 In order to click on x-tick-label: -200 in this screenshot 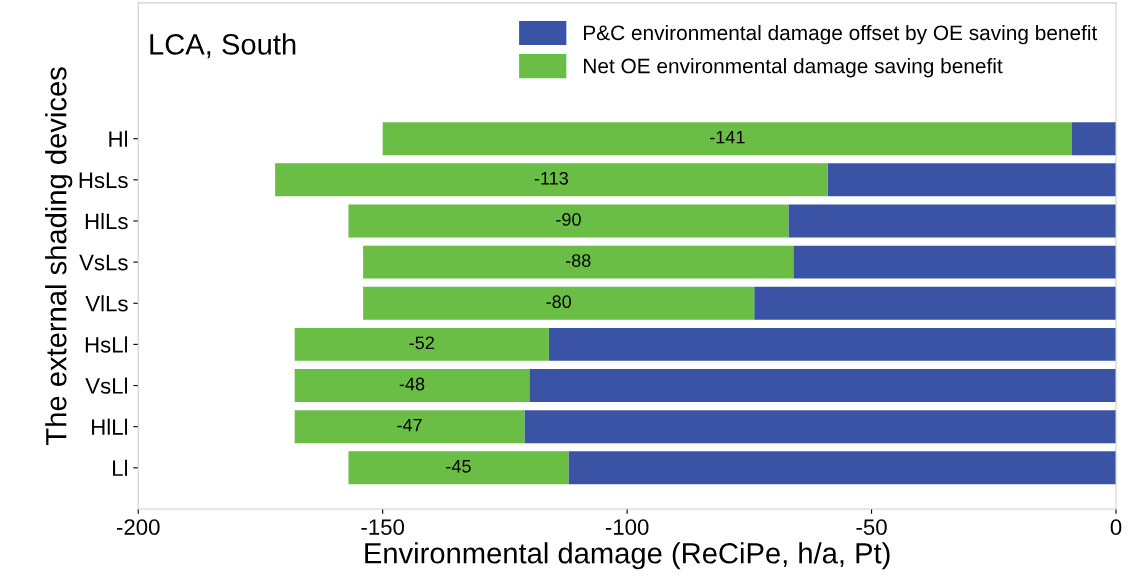, I will do `click(138, 527)`.